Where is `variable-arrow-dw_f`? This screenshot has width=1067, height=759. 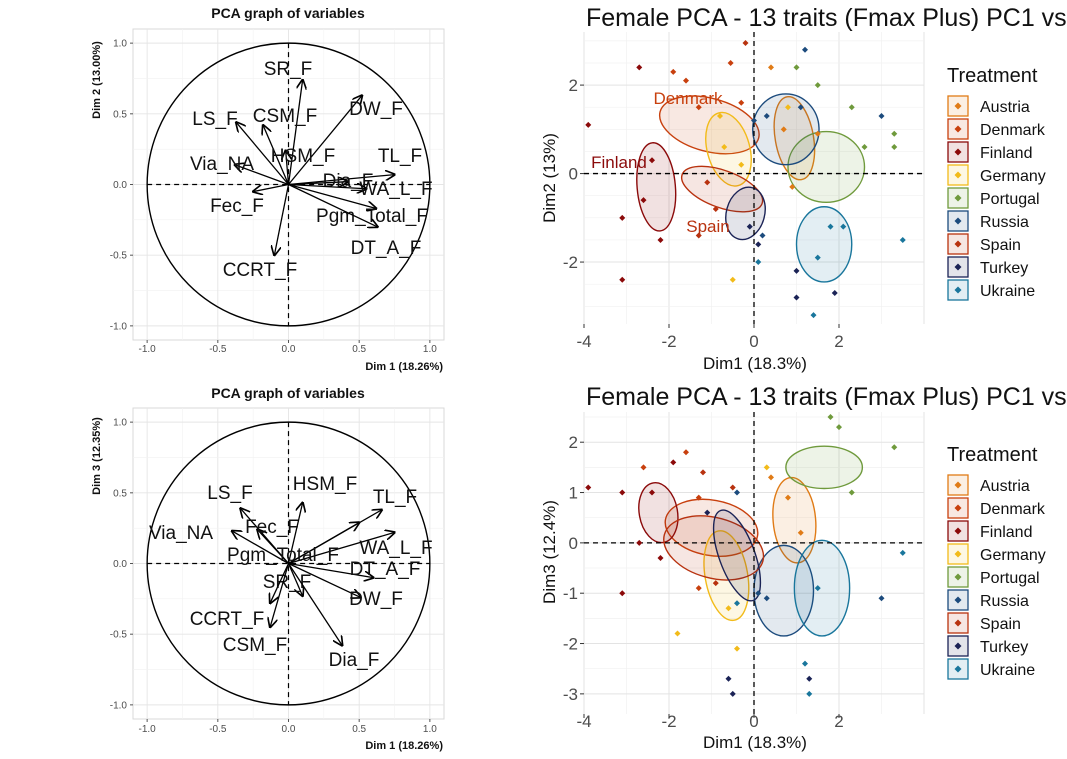
variable-arrow-dw_f is located at coordinates (325, 140).